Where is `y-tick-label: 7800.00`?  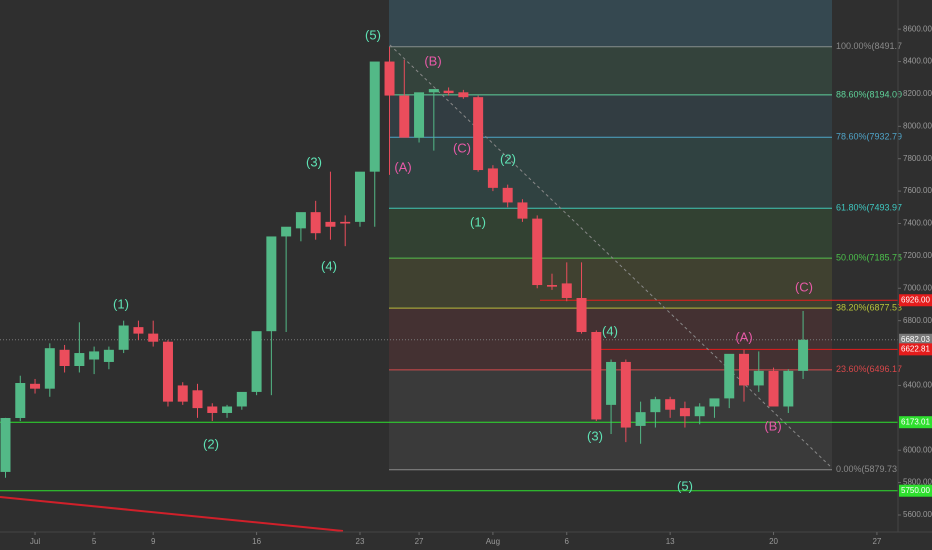
y-tick-label: 7800.00 is located at coordinates (917, 158).